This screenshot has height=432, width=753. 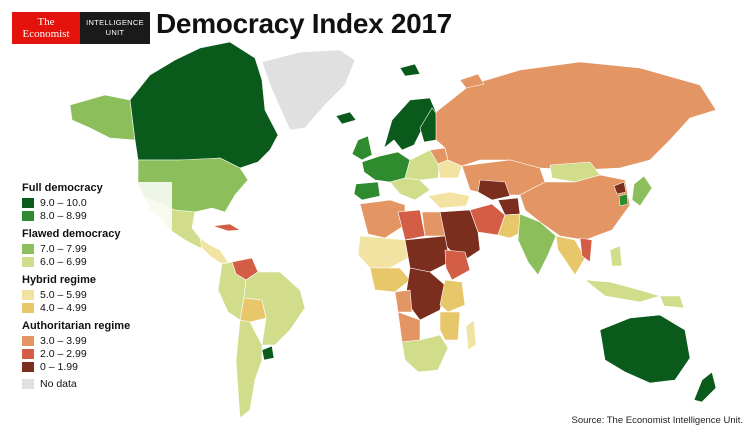 I want to click on region-iberia, so click(x=367, y=191).